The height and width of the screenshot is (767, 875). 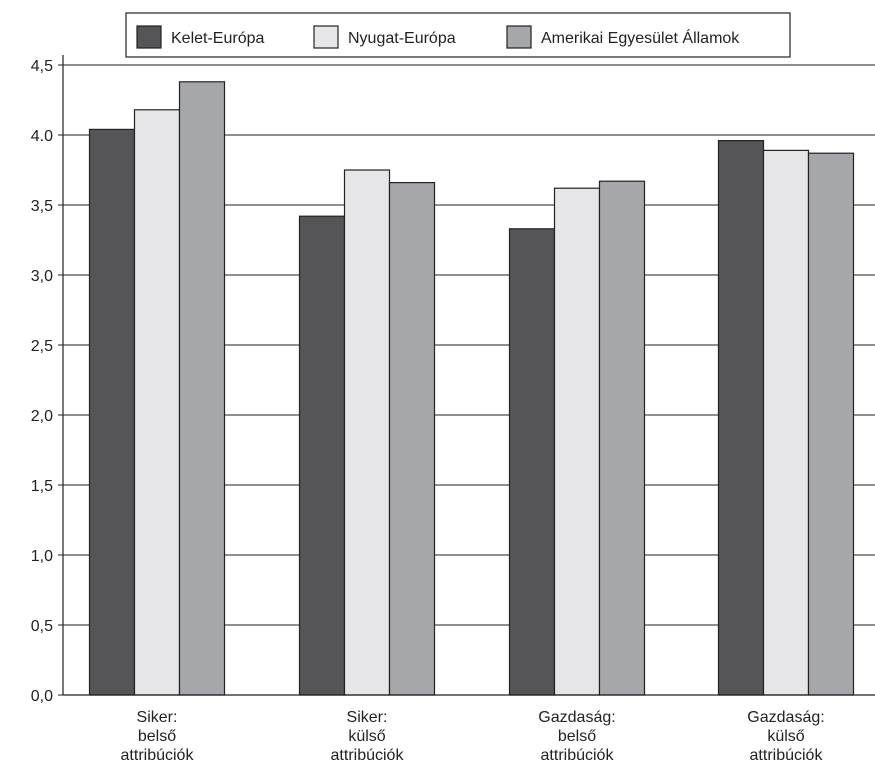 What do you see at coordinates (640, 37) in the screenshot?
I see `legend-label: Amerikai Egyesület Államok` at bounding box center [640, 37].